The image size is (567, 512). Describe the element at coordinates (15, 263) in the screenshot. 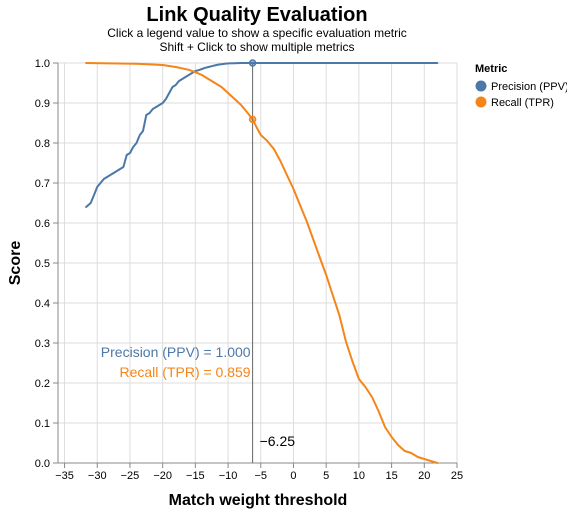

I see `y-axis-title: Score` at that location.